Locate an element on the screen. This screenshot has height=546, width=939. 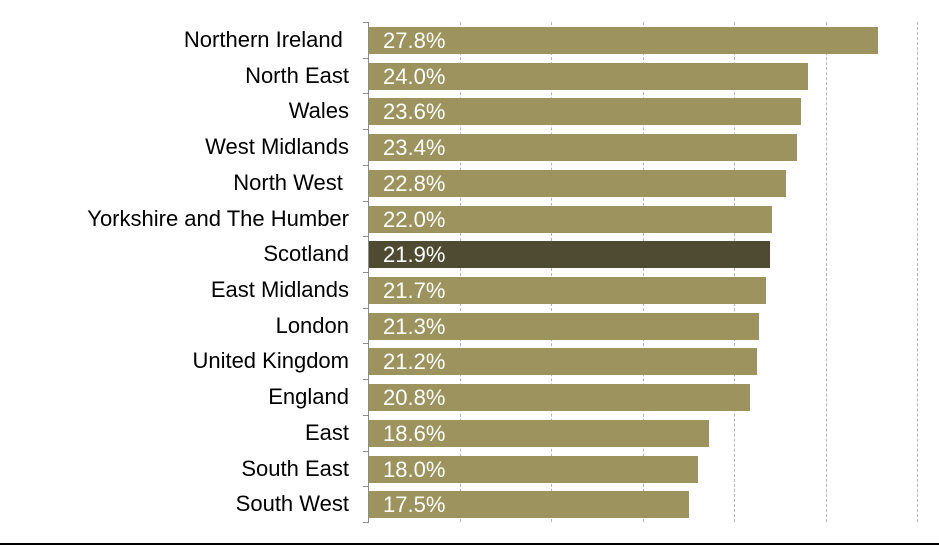
value-label: 20.8% is located at coordinates (414, 398).